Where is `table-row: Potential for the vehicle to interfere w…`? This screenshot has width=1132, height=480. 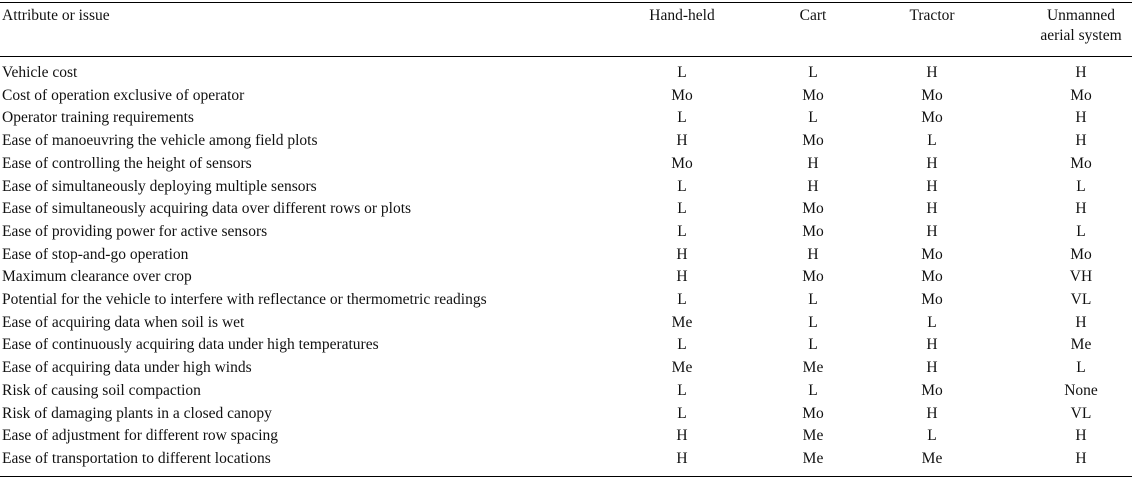
table-row: Potential for the vehicle to interfere w… is located at coordinates (566, 300).